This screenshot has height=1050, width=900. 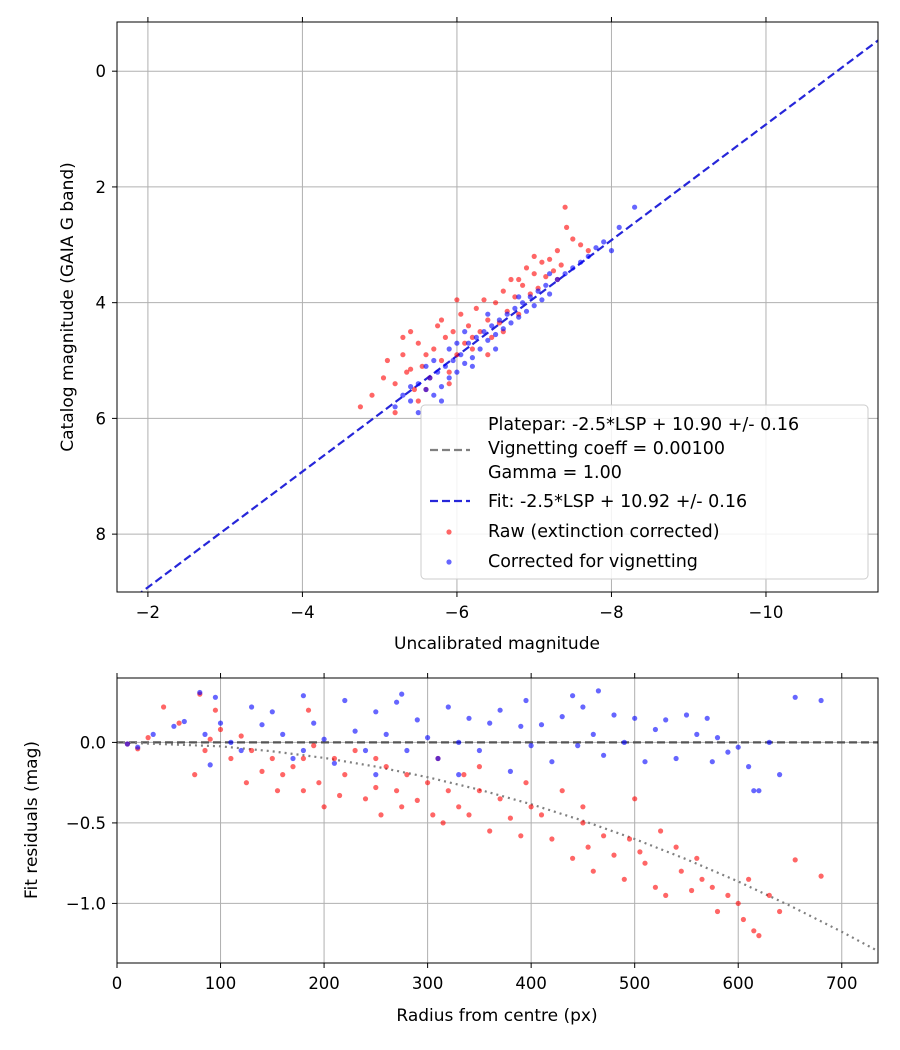 I want to click on x-tick-label: 400, so click(x=531, y=983).